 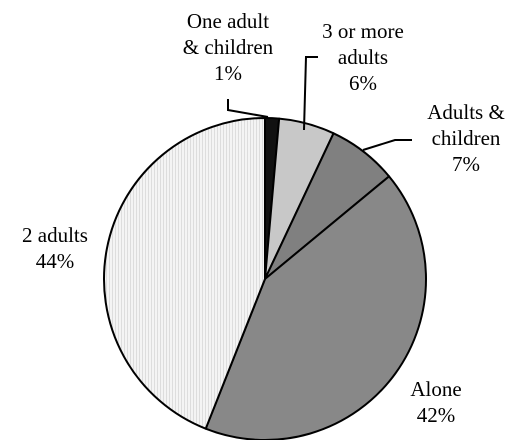 I want to click on slice-label-one-adult-children-line-1: One adult, so click(x=228, y=21).